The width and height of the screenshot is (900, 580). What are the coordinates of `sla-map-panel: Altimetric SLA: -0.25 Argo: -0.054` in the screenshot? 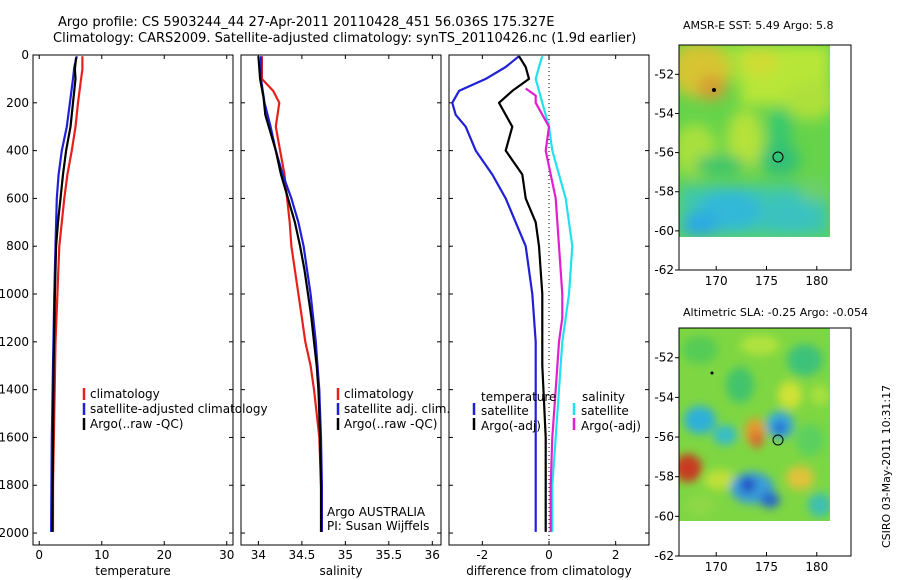 It's located at (761, 440).